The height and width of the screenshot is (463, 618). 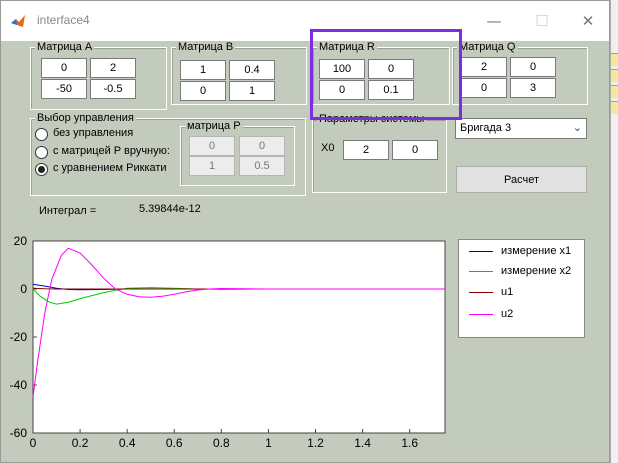 What do you see at coordinates (391, 69) in the screenshot?
I see `matrix-r-cell-12: 0` at bounding box center [391, 69].